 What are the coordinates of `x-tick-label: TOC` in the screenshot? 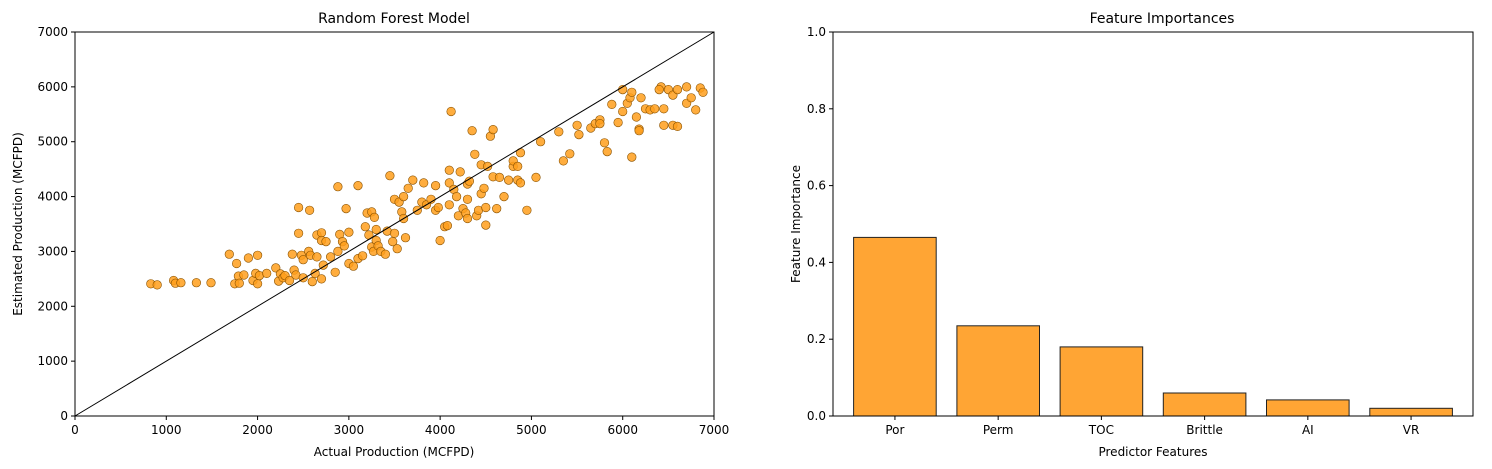 It's located at (1101, 430).